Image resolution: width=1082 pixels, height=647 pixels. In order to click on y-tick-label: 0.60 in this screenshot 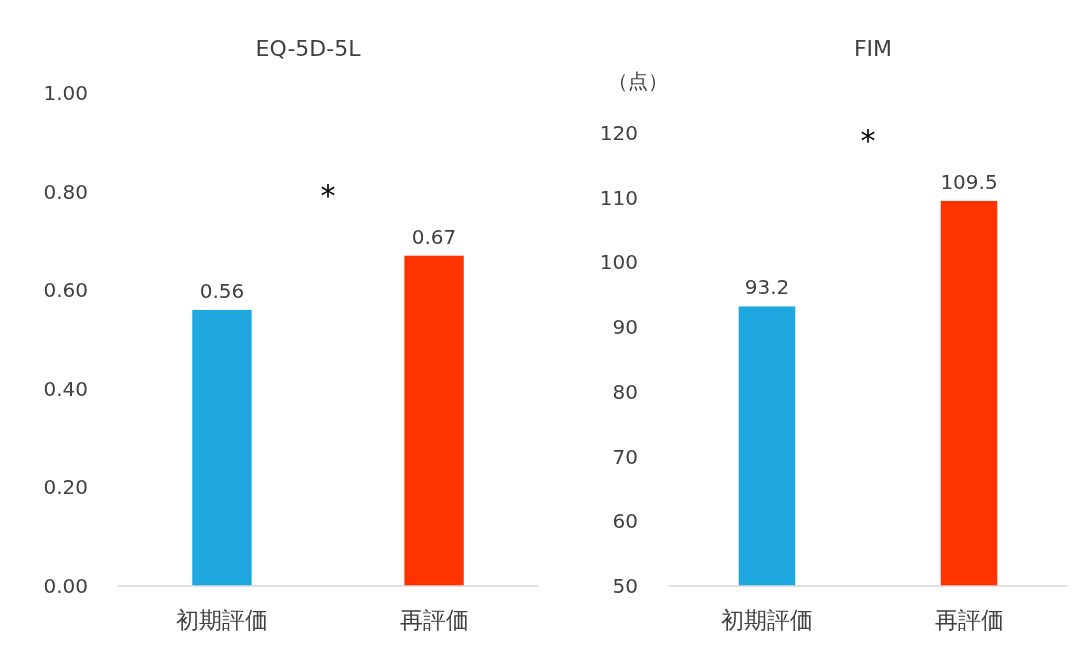, I will do `click(65, 290)`.